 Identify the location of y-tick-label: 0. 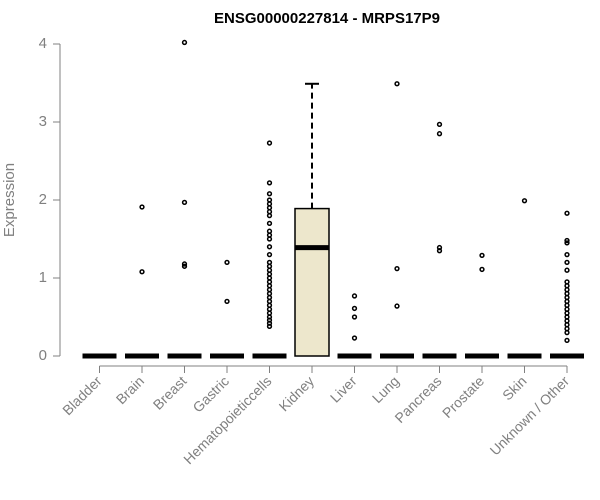
(43, 355).